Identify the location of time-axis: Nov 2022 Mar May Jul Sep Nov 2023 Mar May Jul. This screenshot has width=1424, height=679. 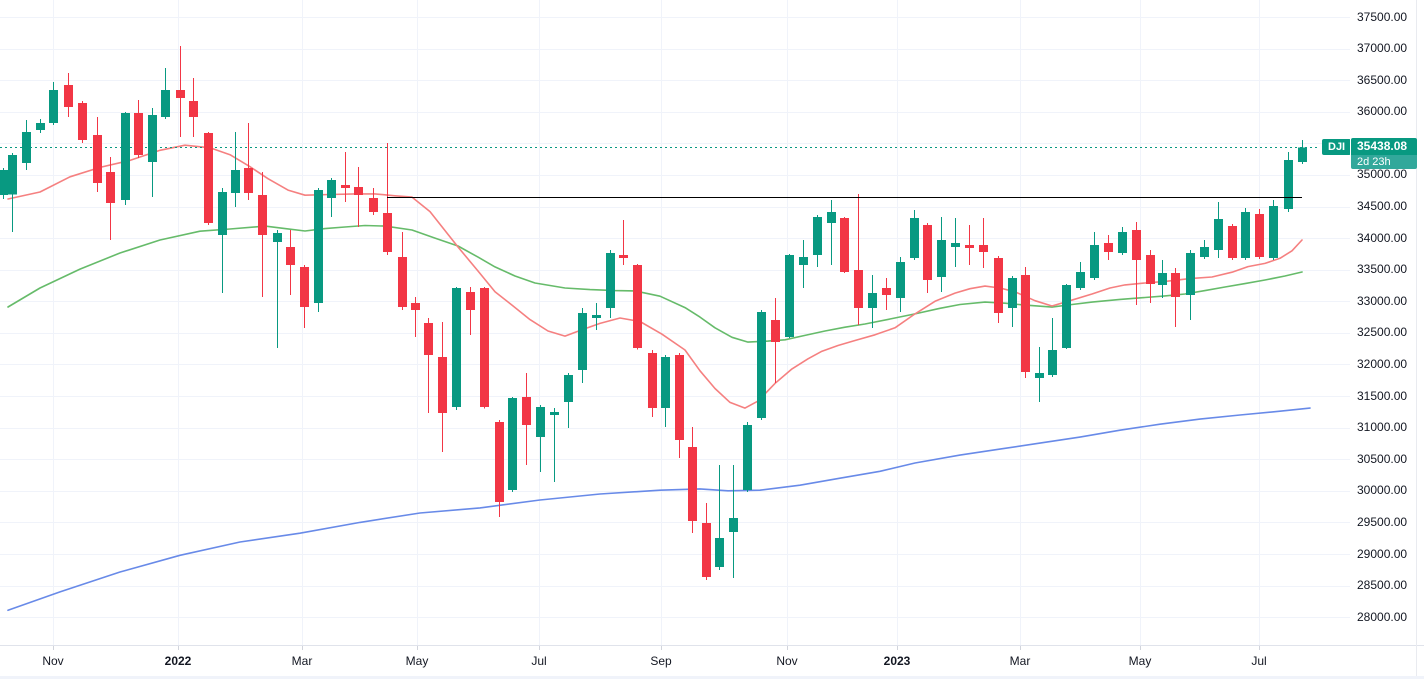
(712, 661).